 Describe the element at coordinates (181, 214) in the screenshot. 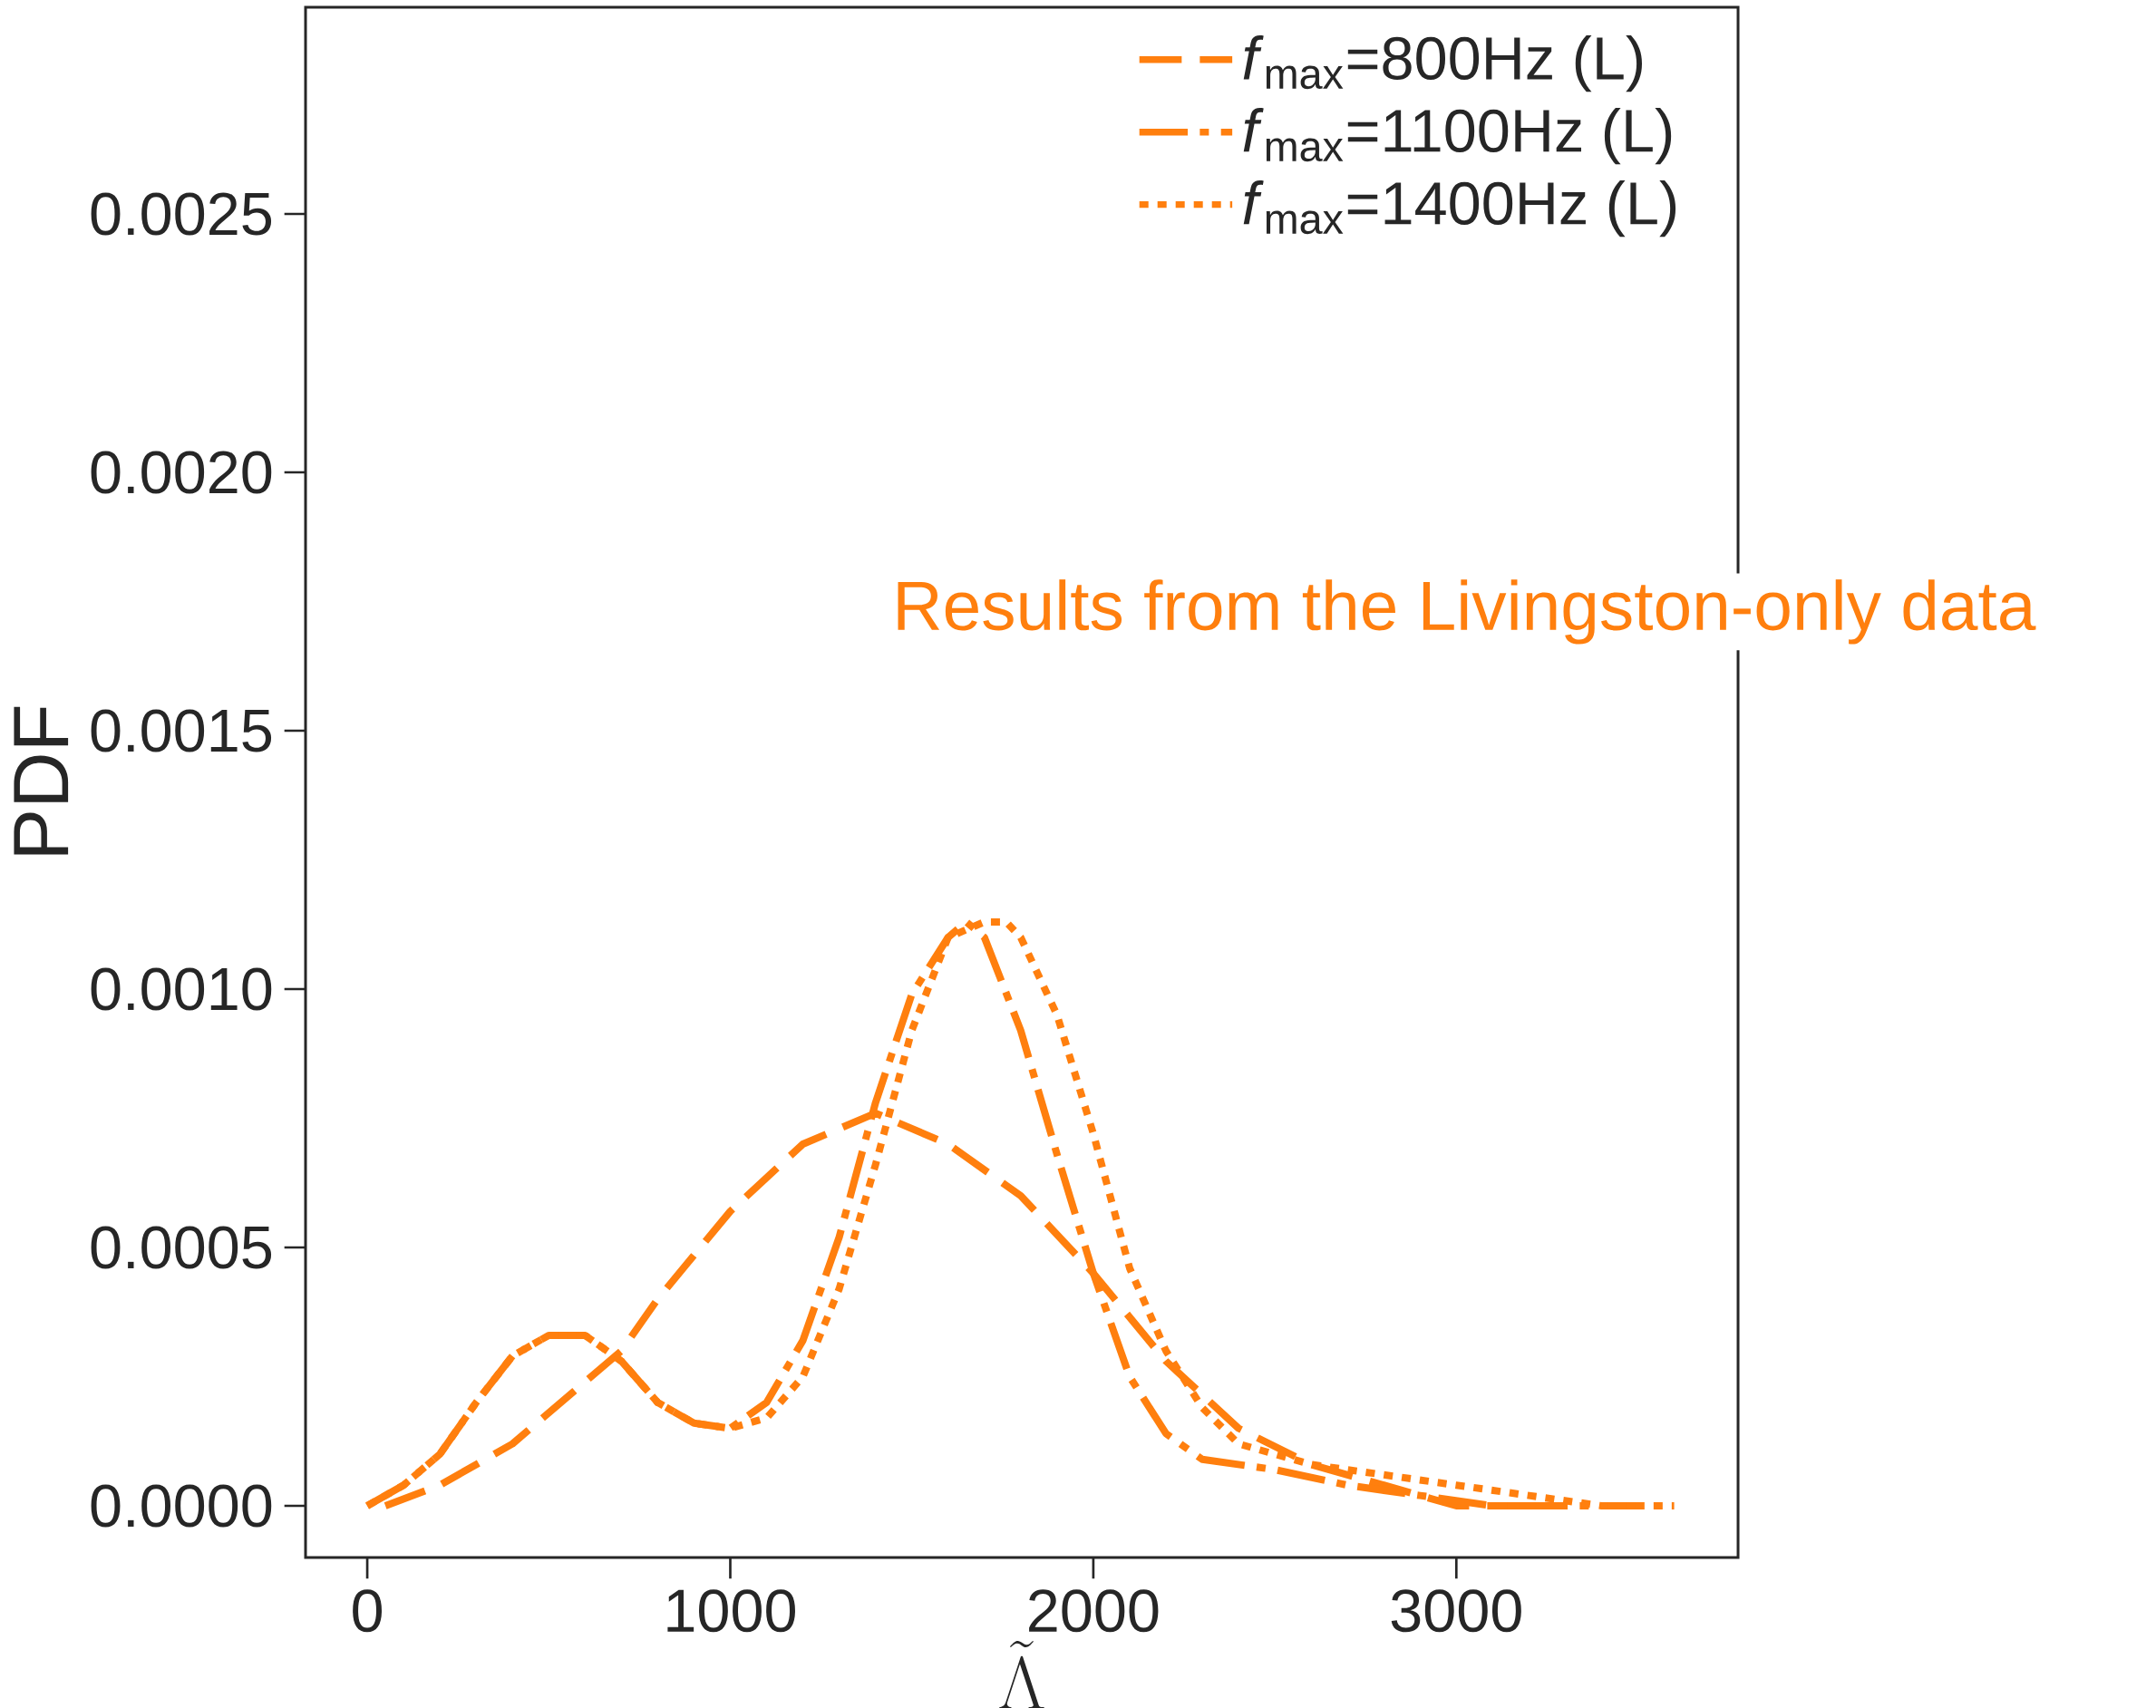

I see `y-tick-label: 0.0025` at that location.